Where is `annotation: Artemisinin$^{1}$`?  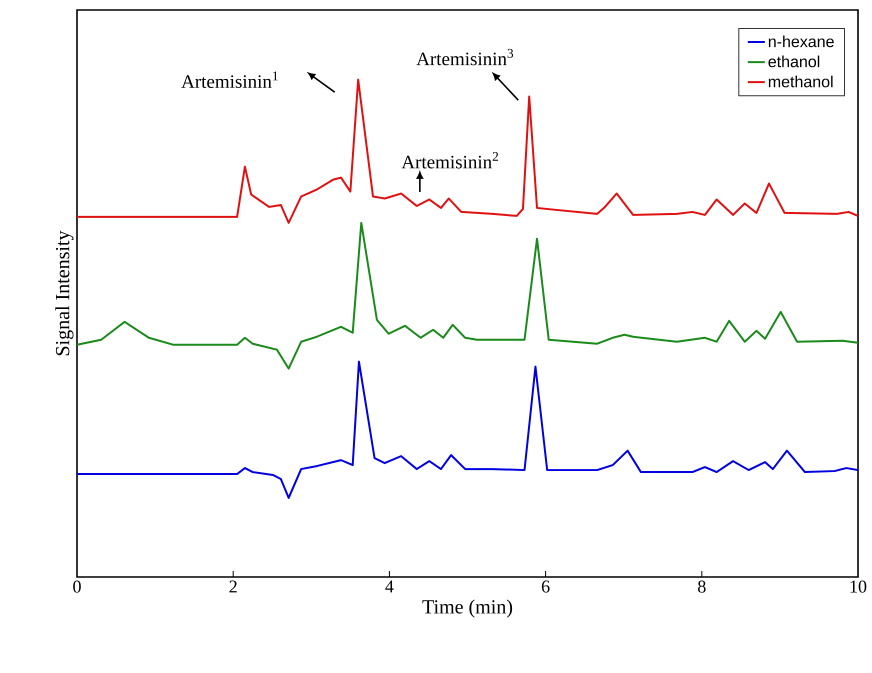 annotation: Artemisinin$^{1}$ is located at coordinates (229, 80).